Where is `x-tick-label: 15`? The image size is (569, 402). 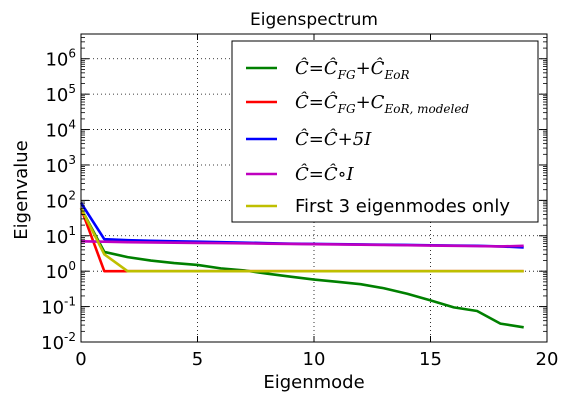 x-tick-label: 15 is located at coordinates (430, 359).